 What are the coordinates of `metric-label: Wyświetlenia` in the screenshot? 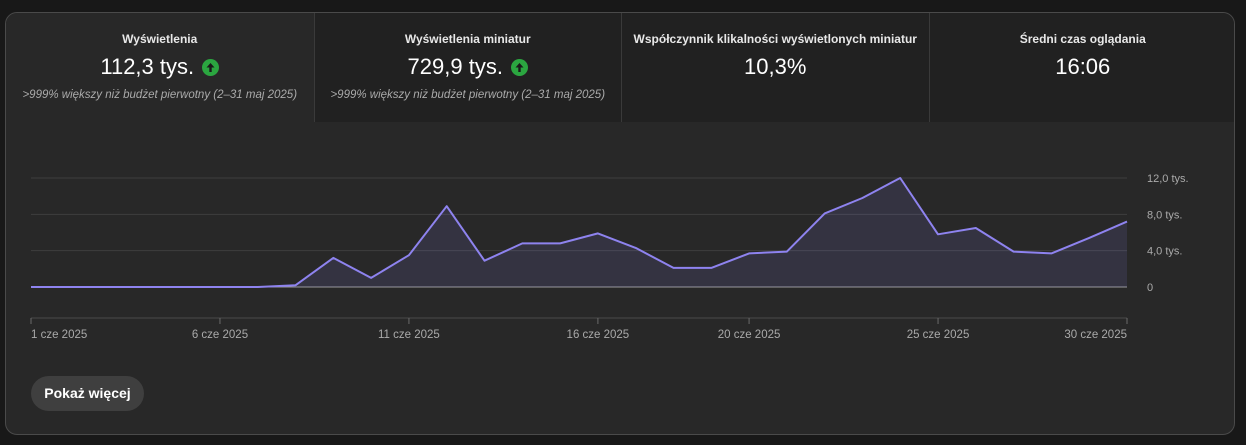 It's located at (160, 39).